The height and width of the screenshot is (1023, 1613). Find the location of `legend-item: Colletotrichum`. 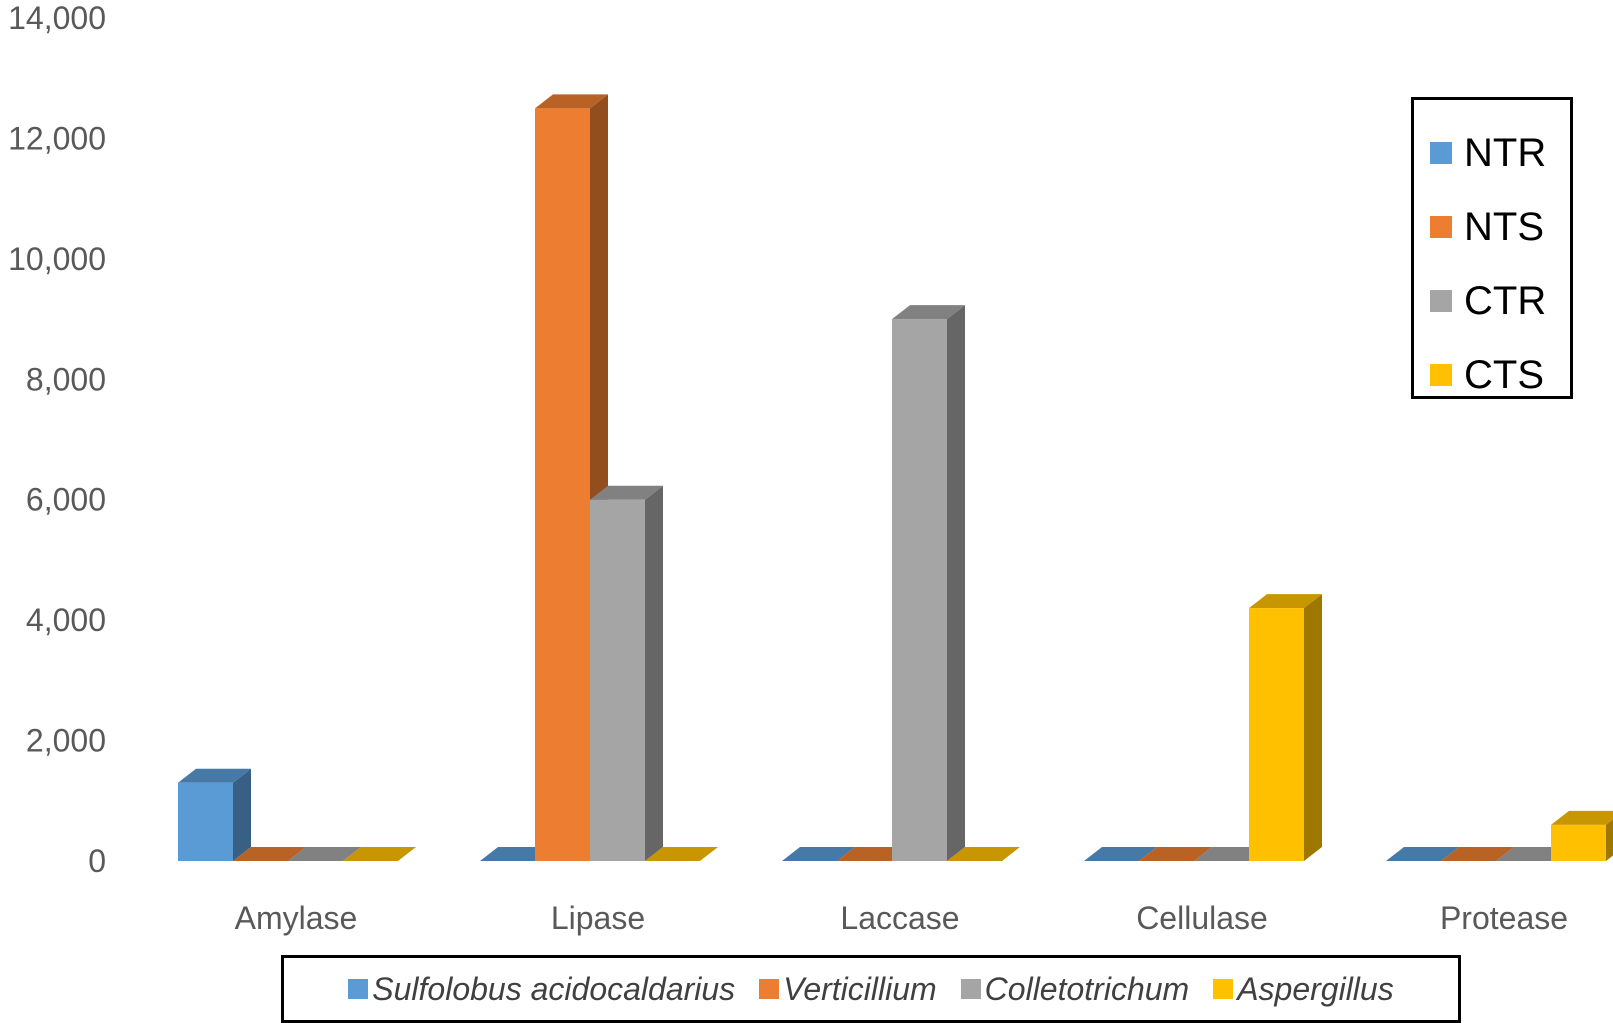

legend-item: Colletotrichum is located at coordinates (1075, 989).